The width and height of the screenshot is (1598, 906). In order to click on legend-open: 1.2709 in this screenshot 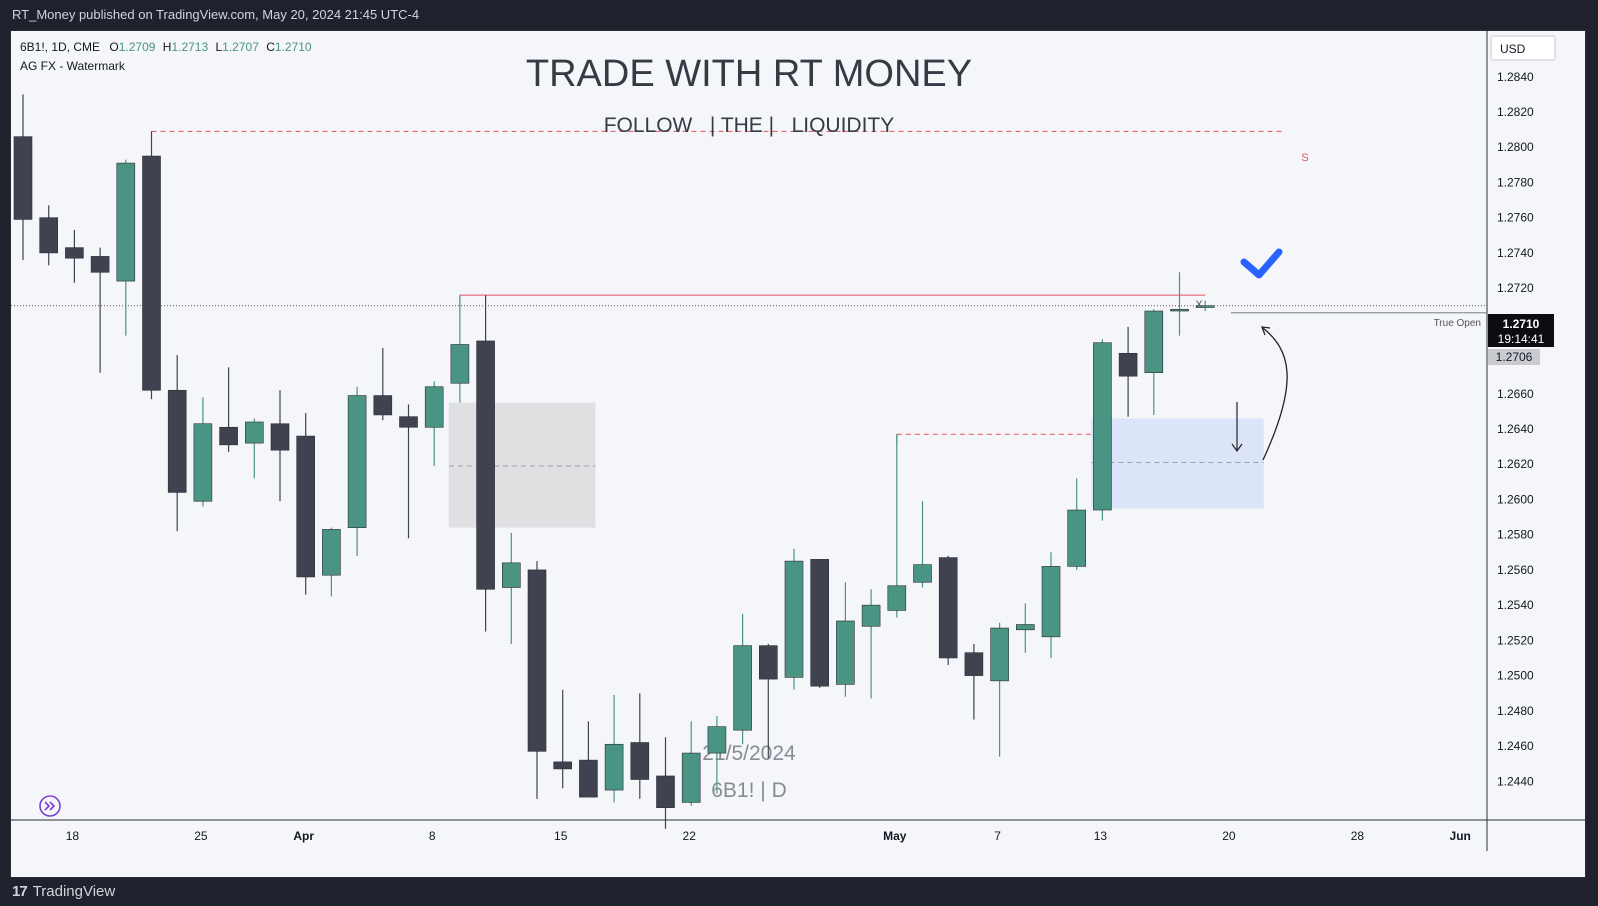, I will do `click(137, 47)`.